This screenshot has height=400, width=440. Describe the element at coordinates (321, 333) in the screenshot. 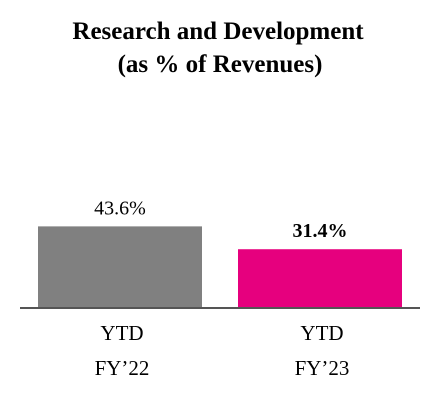

I see `category-label-1-0: YTD` at that location.